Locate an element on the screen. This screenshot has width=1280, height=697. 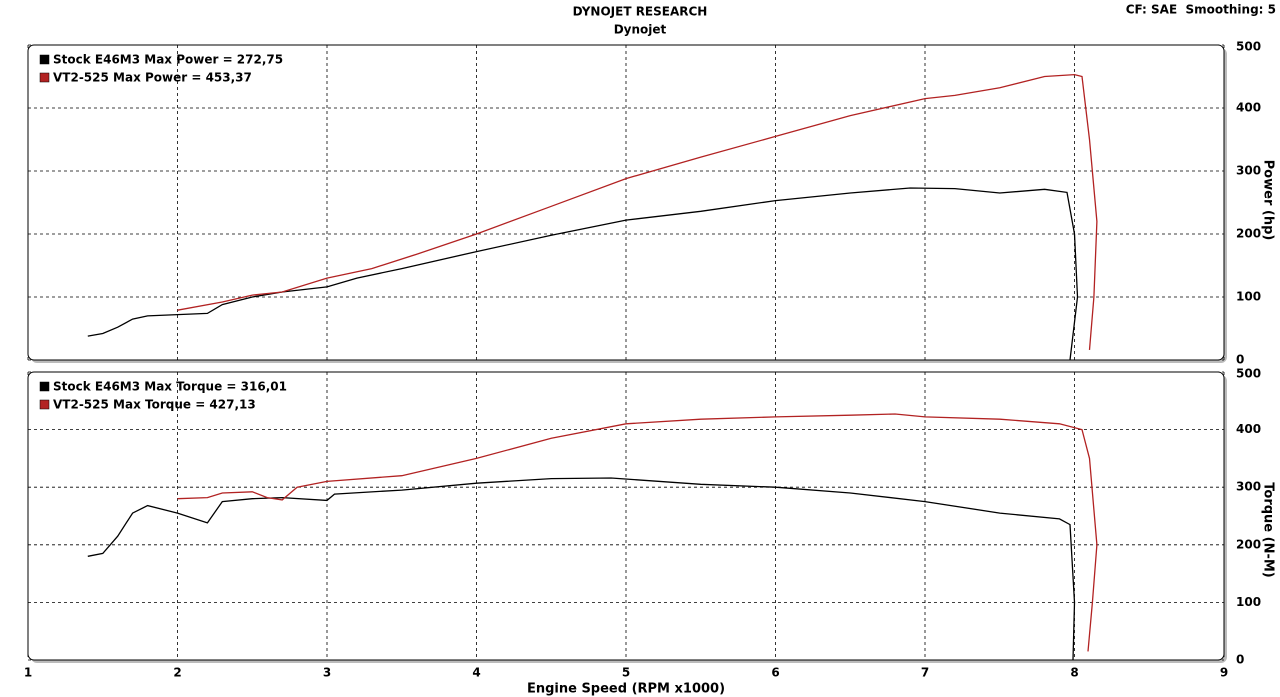
x-tick-label: 1 is located at coordinates (28, 673).